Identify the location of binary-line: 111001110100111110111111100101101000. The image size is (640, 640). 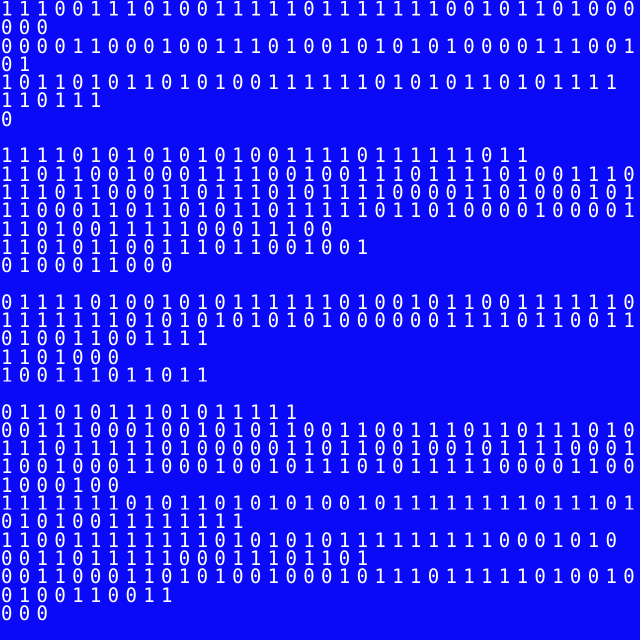
(320, 11).